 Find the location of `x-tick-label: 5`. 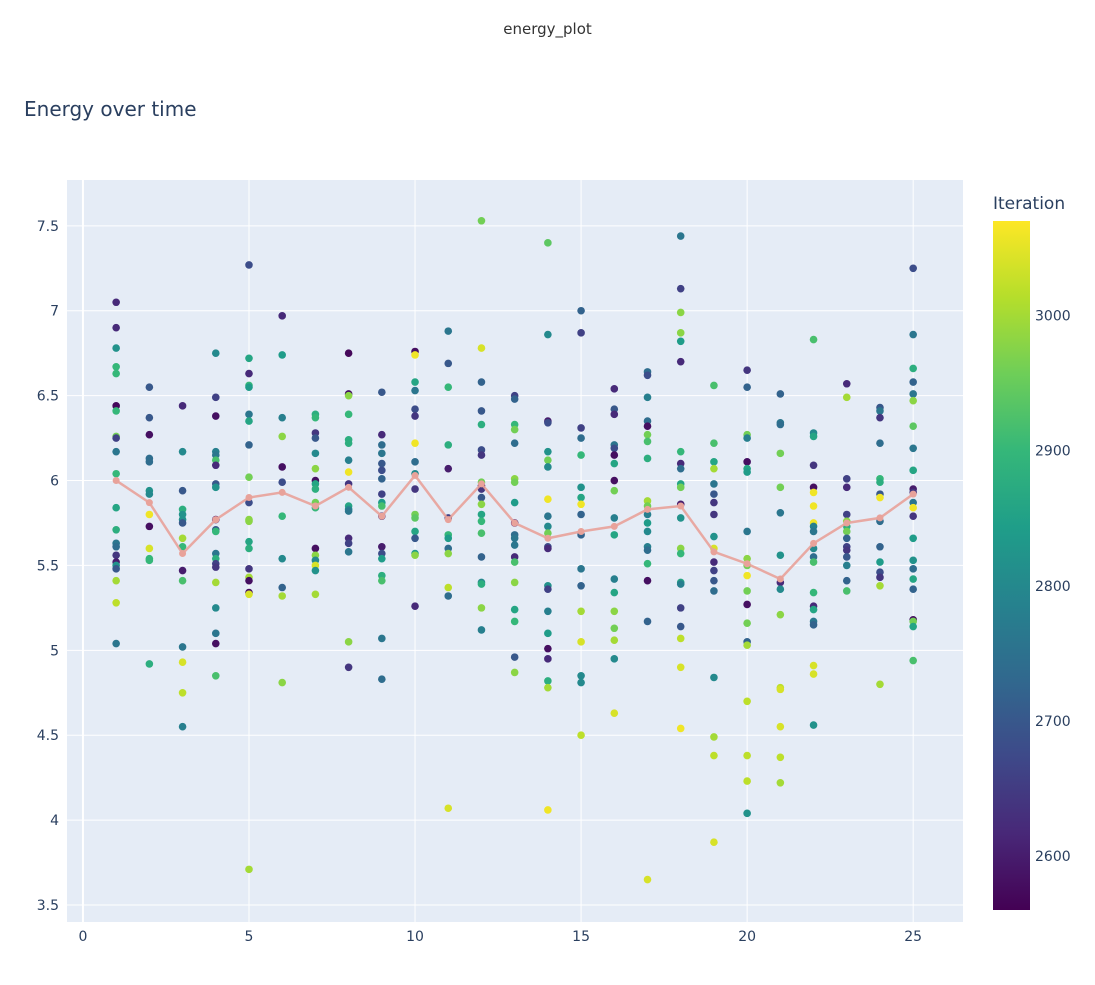

x-tick-label: 5 is located at coordinates (249, 937).